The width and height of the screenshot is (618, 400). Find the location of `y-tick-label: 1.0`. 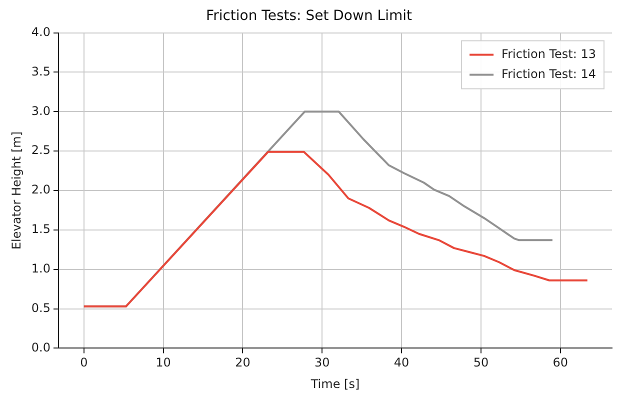

y-tick-label: 1.0 is located at coordinates (40, 268).